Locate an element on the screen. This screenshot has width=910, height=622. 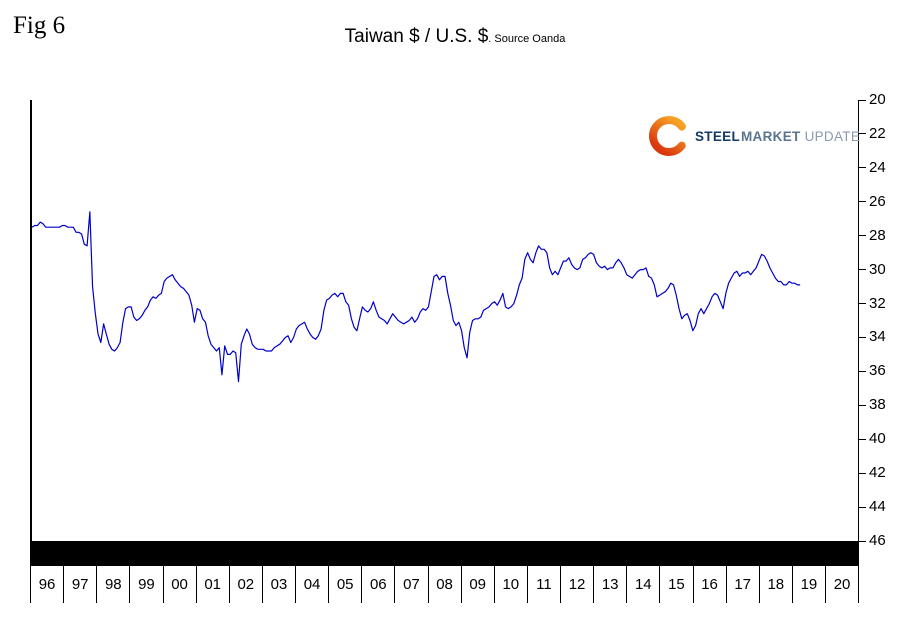
chart-title: Taiwan $ / U.S. $. Source Oanda is located at coordinates (455, 37).